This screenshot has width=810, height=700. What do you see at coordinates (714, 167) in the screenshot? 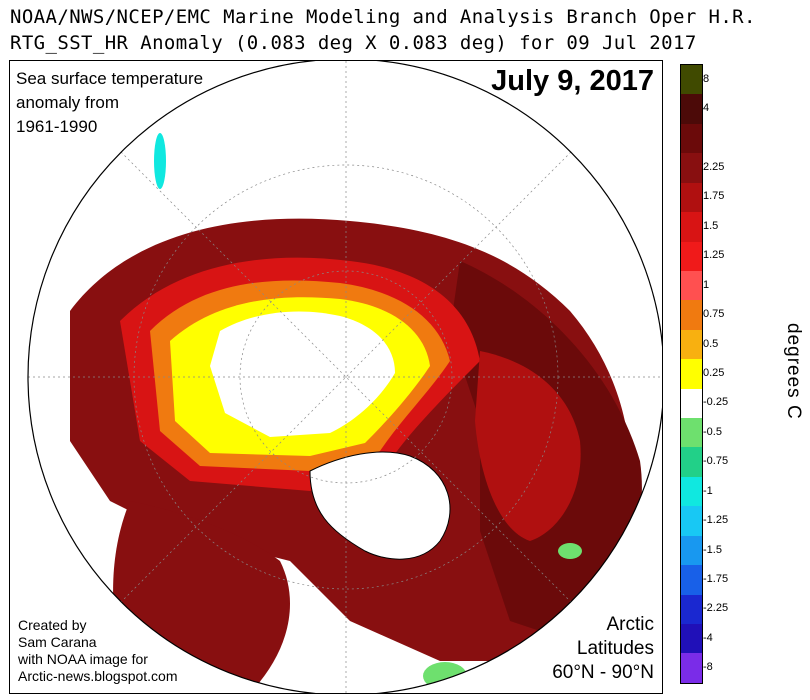
I see `legend-tick-label: 2.25` at bounding box center [714, 167].